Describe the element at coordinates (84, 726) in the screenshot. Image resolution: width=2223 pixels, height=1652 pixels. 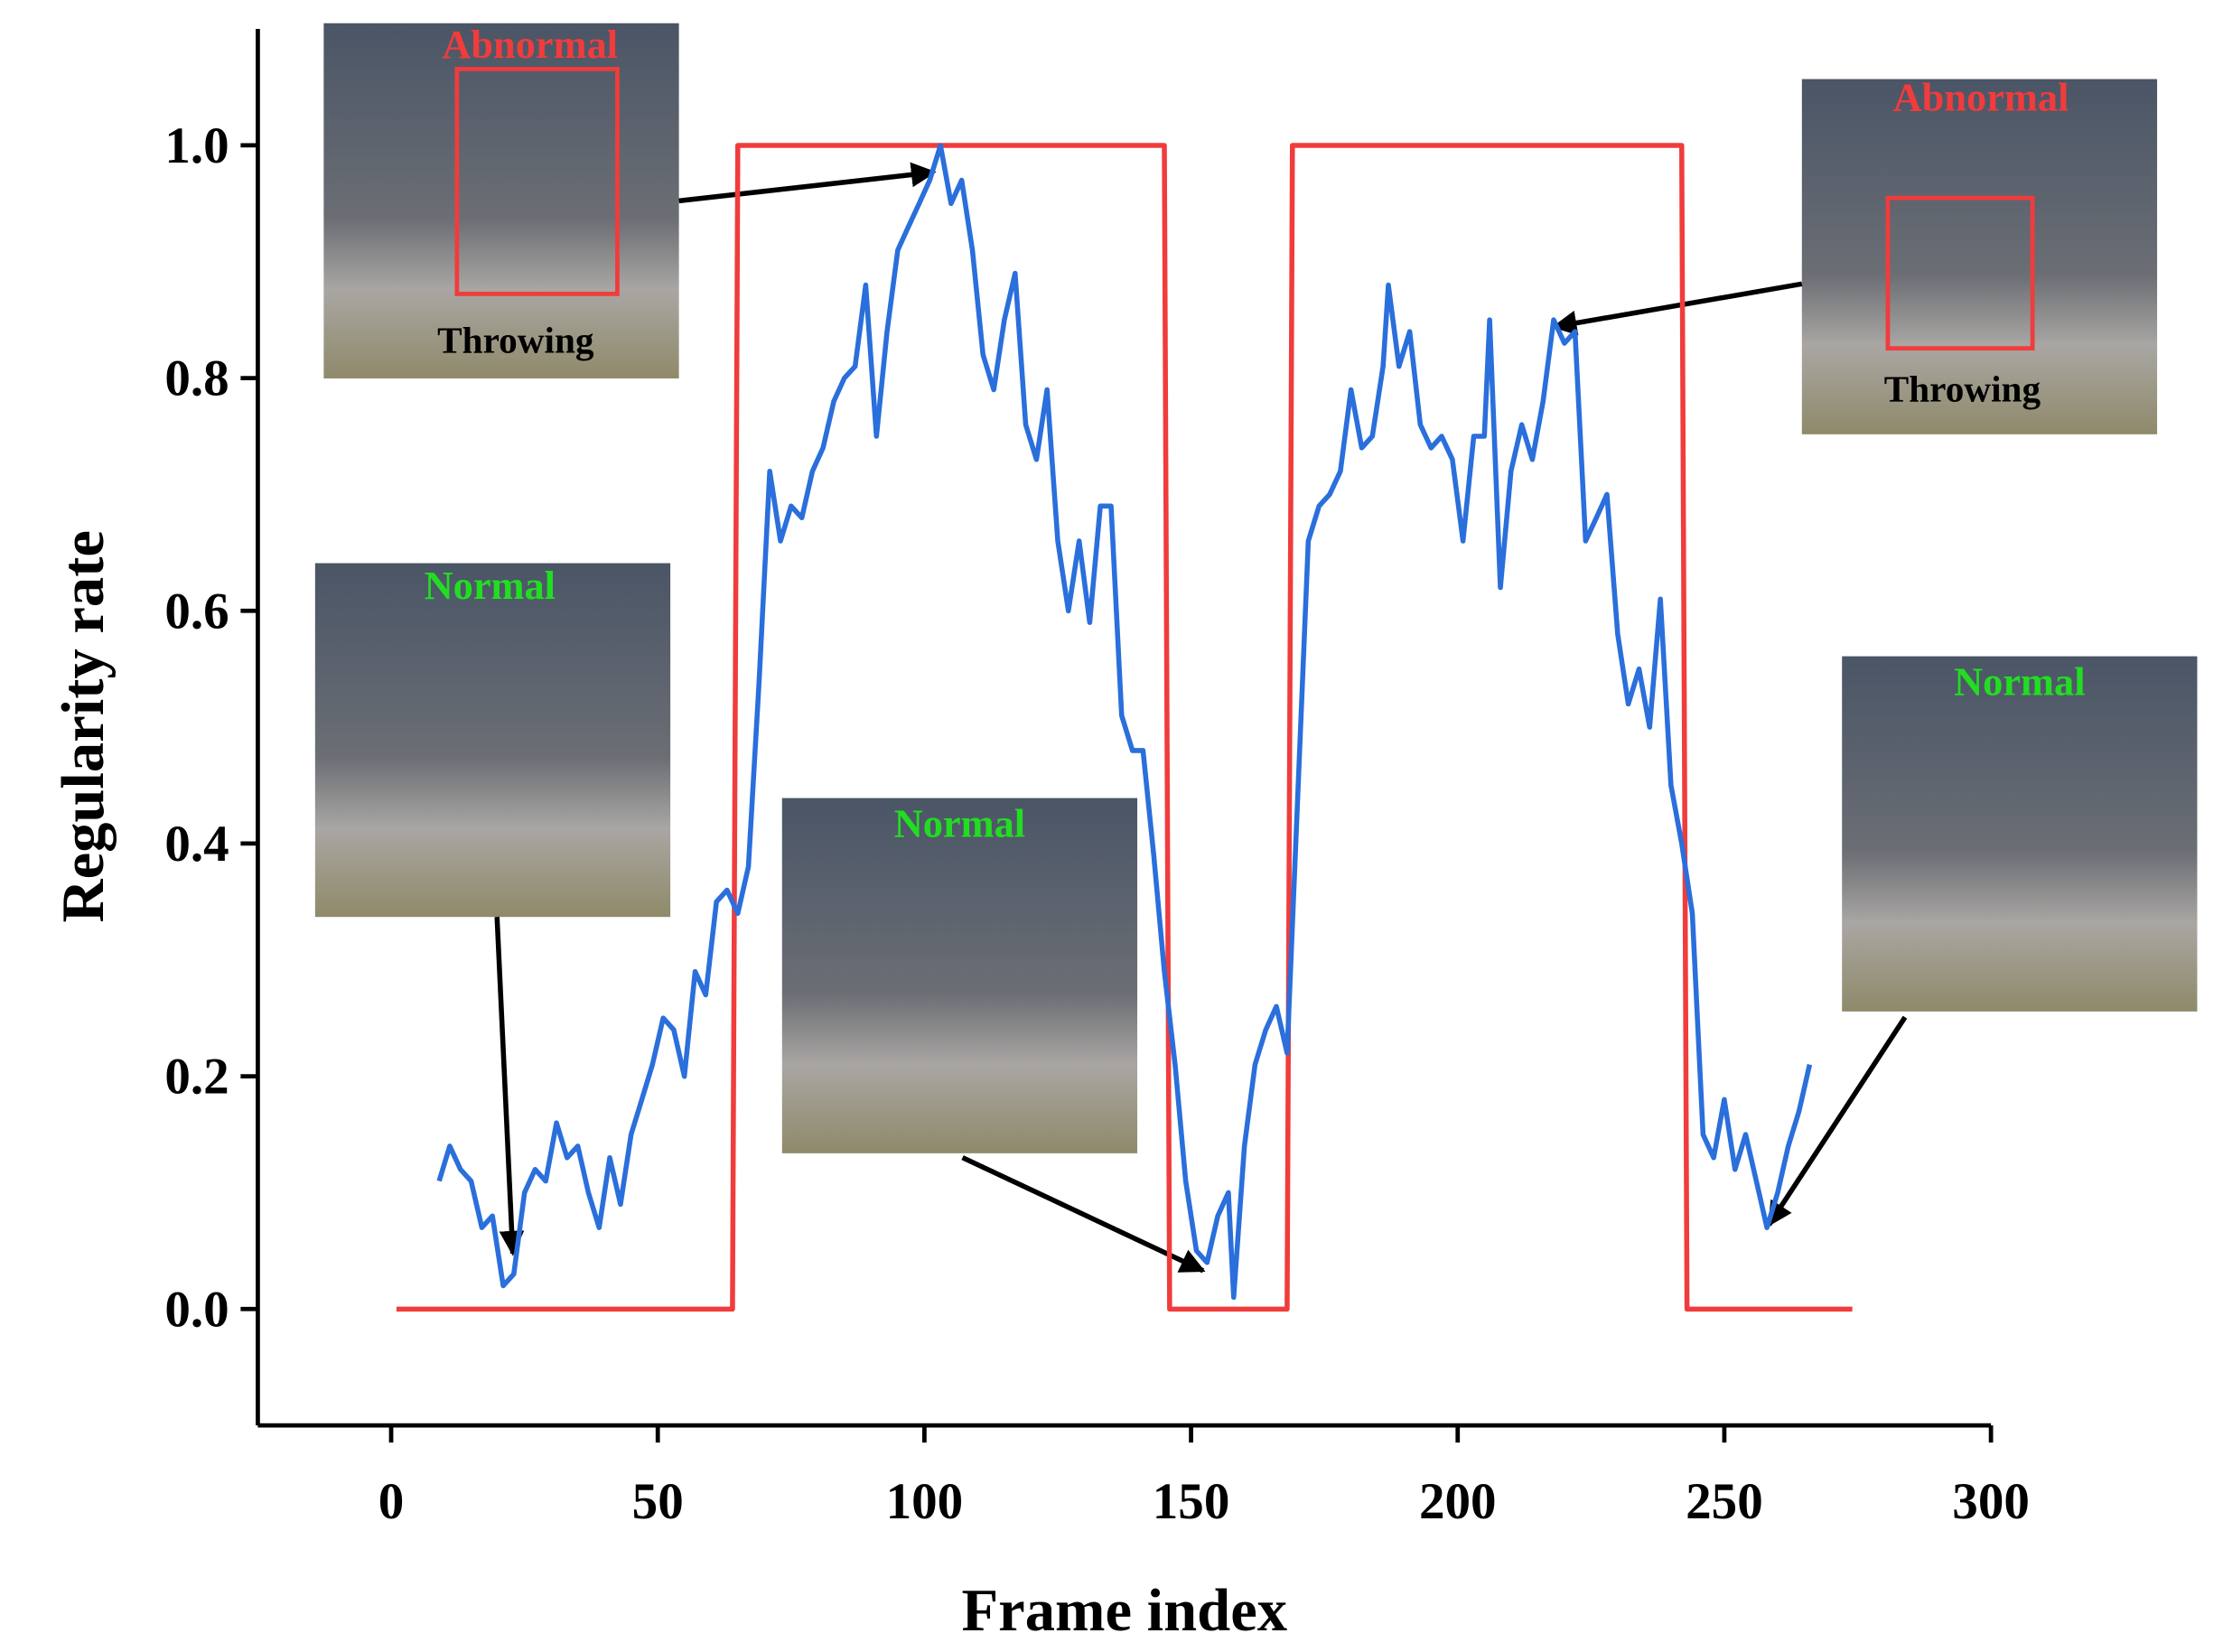
I see `y-axis-label: Regularity rate` at that location.